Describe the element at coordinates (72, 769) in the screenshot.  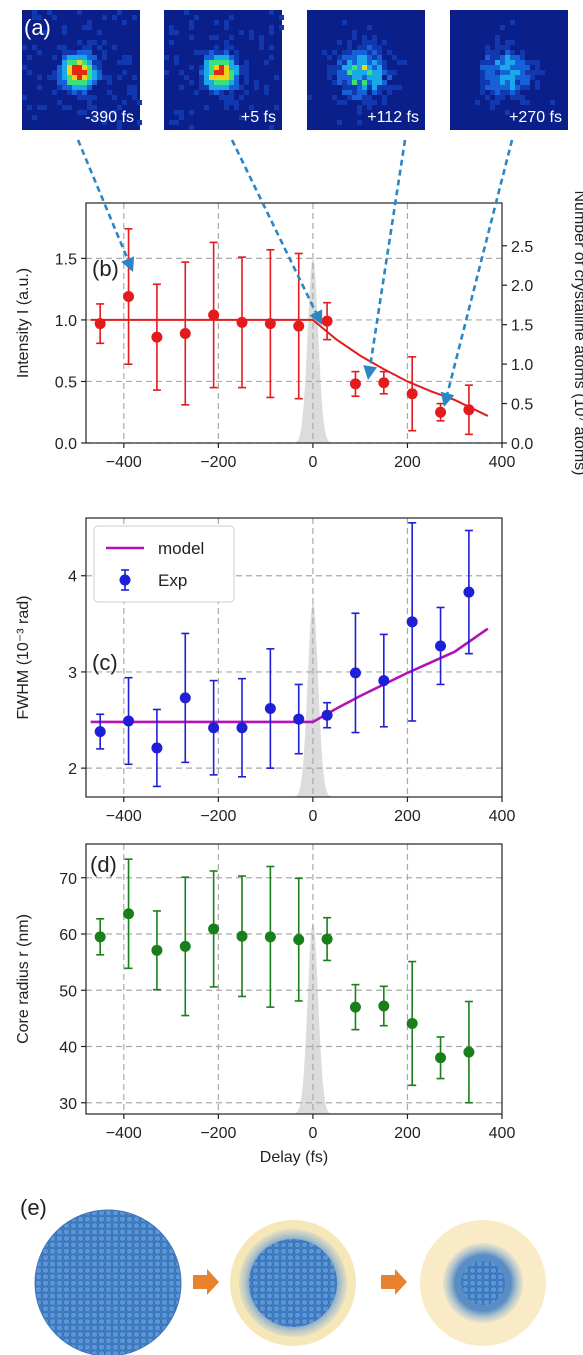
I see `y-tick-label: 2` at that location.